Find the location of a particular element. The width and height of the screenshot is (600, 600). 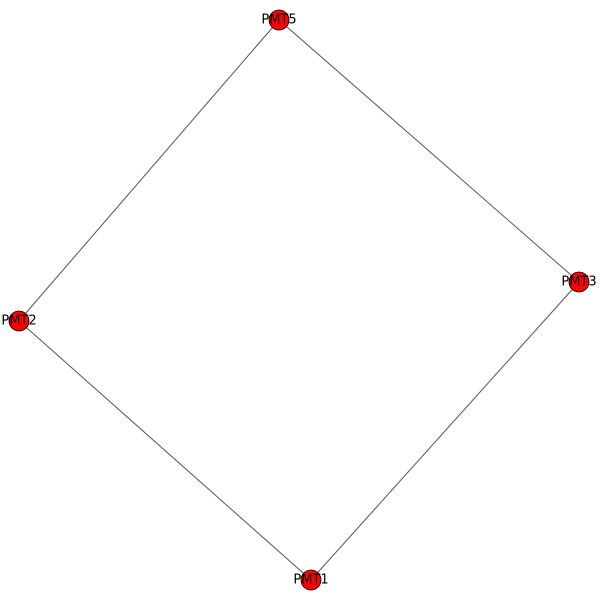

node-label: PMT2 is located at coordinates (18, 321).